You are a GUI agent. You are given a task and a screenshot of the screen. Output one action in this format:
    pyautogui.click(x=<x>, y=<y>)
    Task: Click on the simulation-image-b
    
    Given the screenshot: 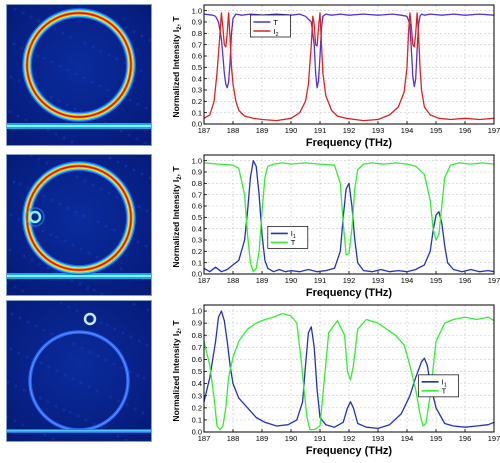 What is the action you would take?
    pyautogui.click(x=79, y=225)
    